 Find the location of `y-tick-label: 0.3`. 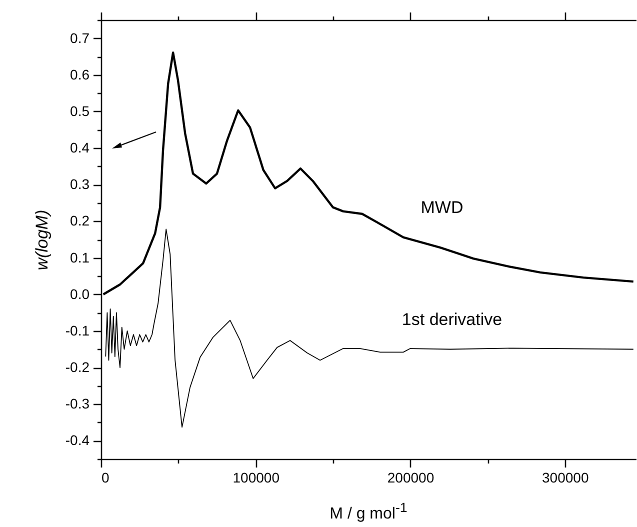

y-tick-label: 0.3 is located at coordinates (80, 184).